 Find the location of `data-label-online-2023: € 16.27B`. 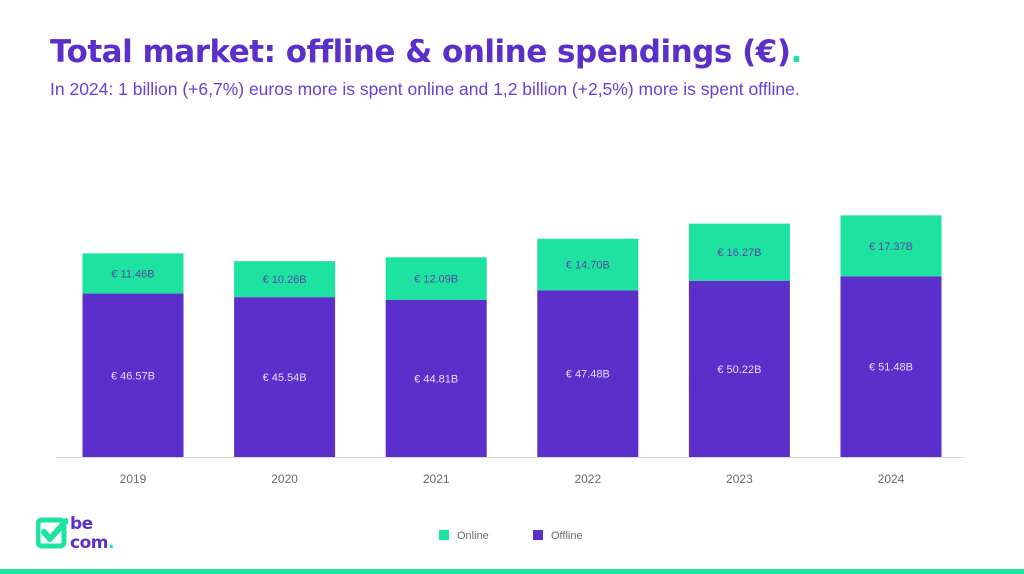

data-label-online-2023: € 16.27B is located at coordinates (739, 253).